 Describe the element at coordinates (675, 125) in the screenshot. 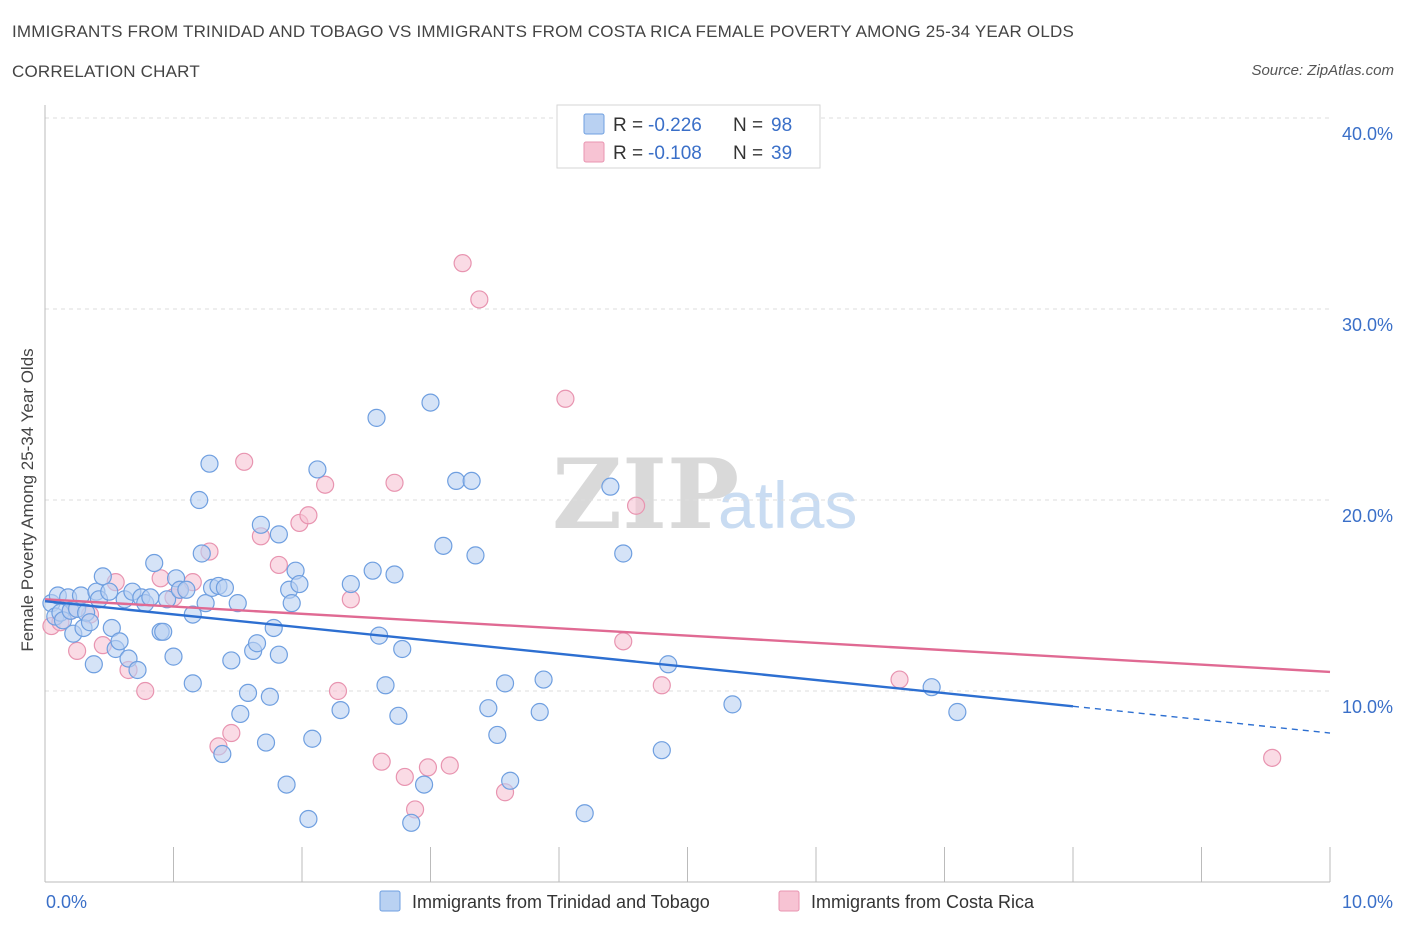

I see `legend-blue-r-value: -0.226` at that location.